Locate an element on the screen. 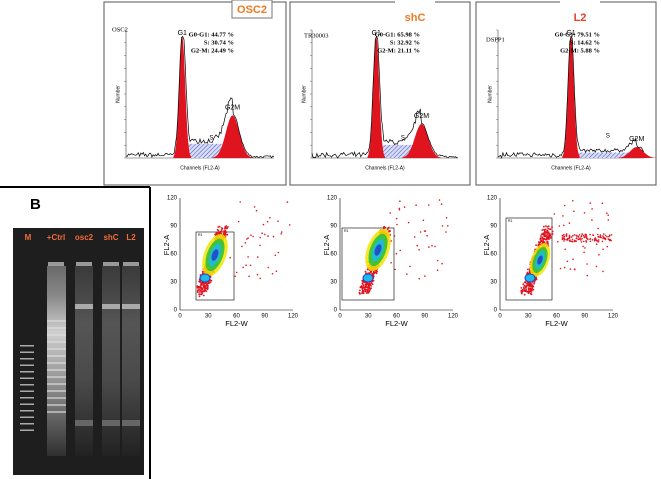 The width and height of the screenshot is (661, 479). x-axis-label: FL2-W is located at coordinates (236, 323).